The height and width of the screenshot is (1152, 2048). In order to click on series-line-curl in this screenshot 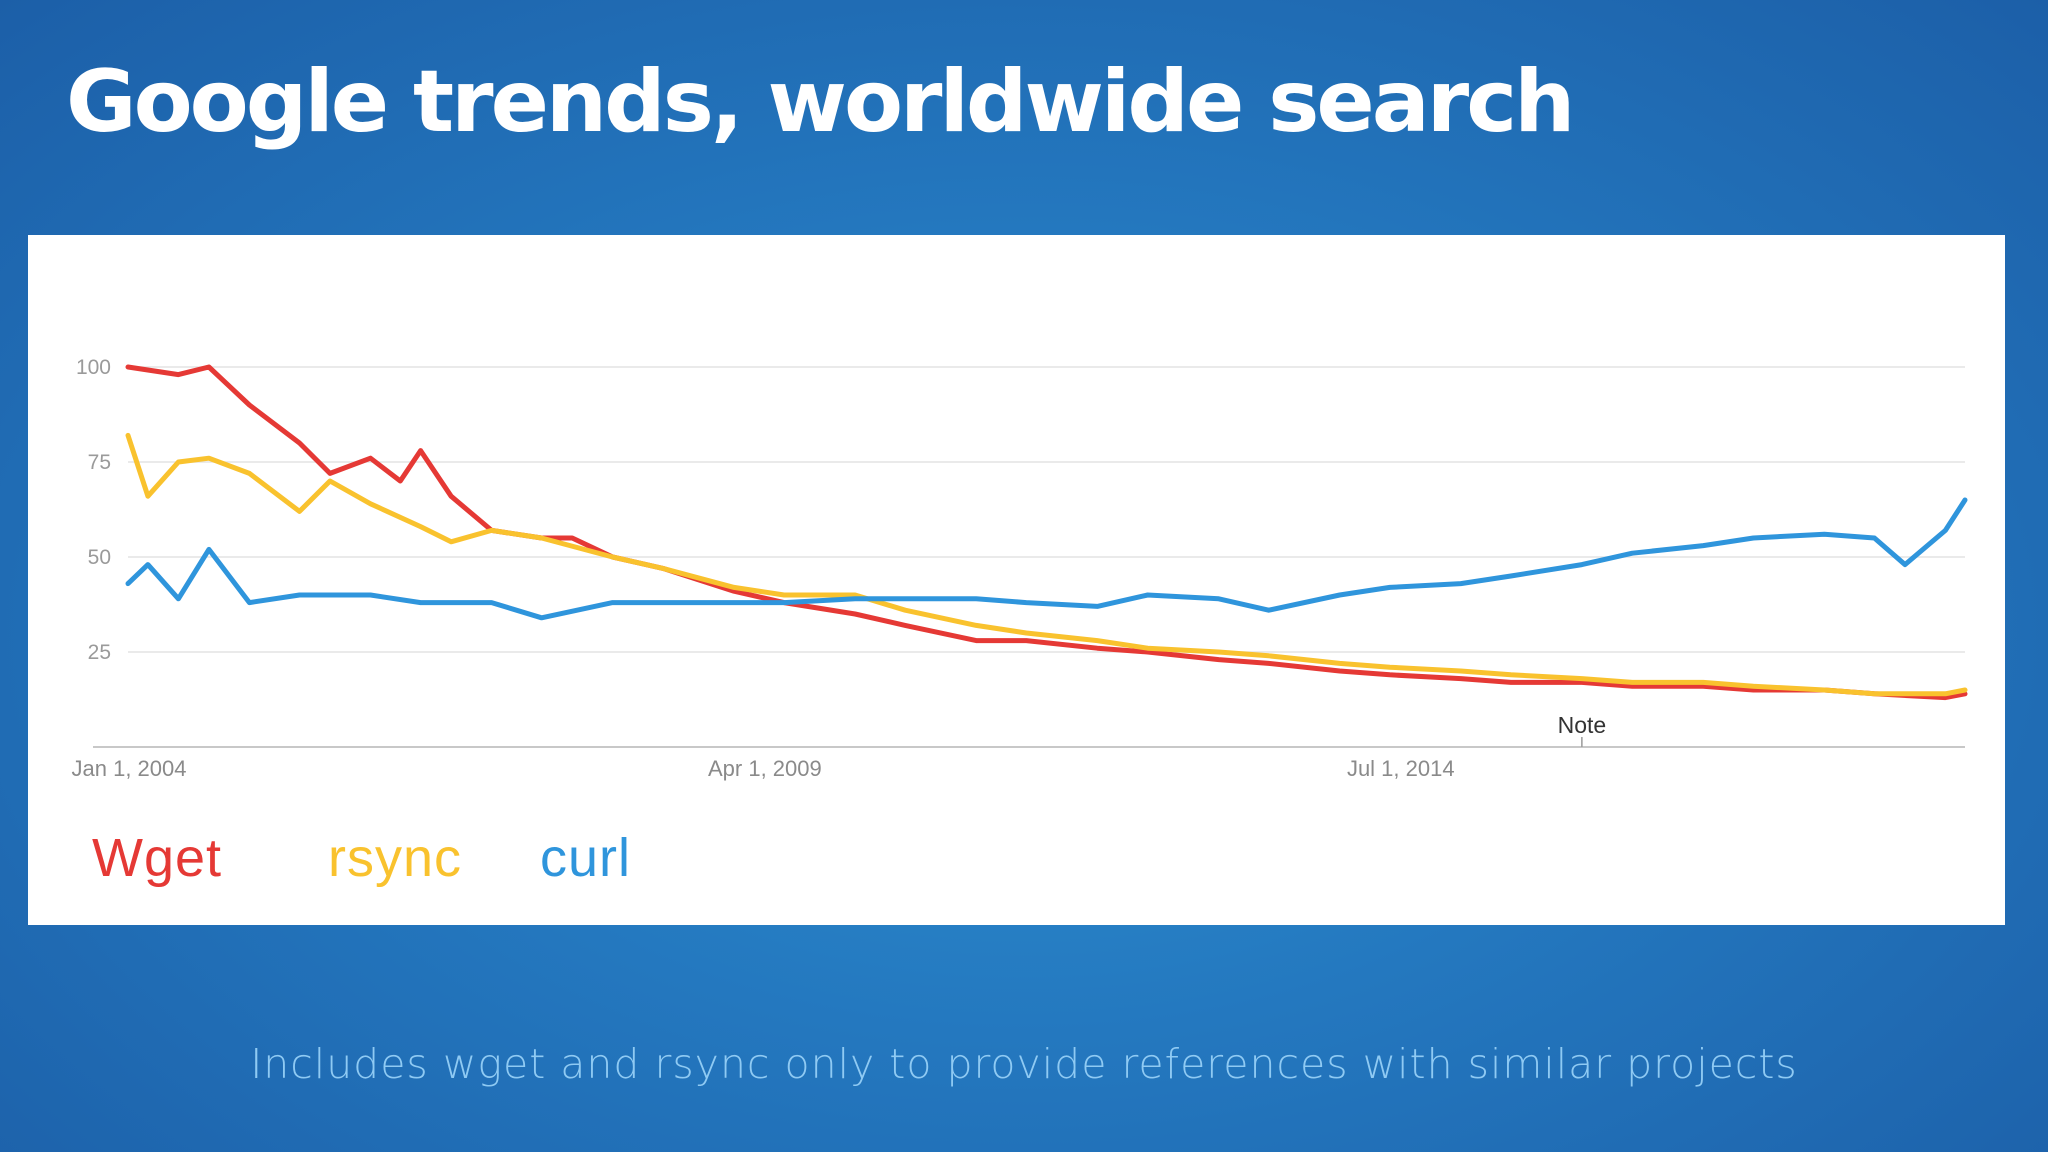, I will do `click(1046, 559)`.